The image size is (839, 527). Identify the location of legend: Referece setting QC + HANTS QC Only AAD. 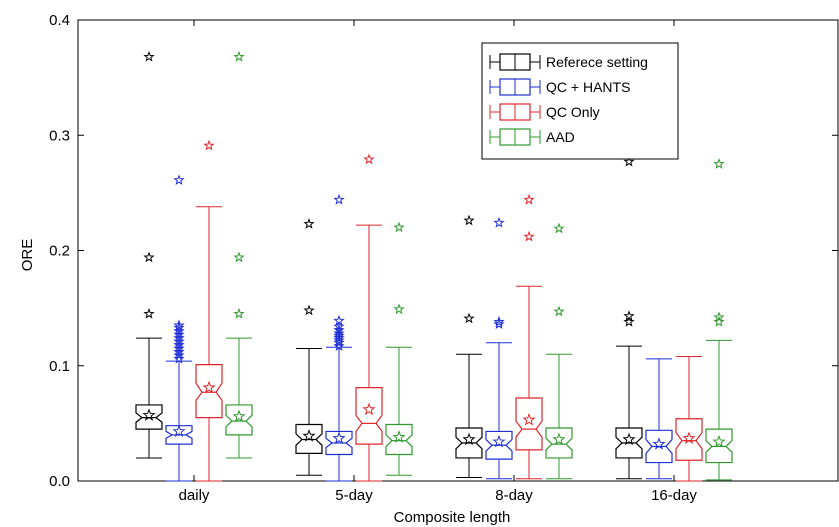
(580, 101).